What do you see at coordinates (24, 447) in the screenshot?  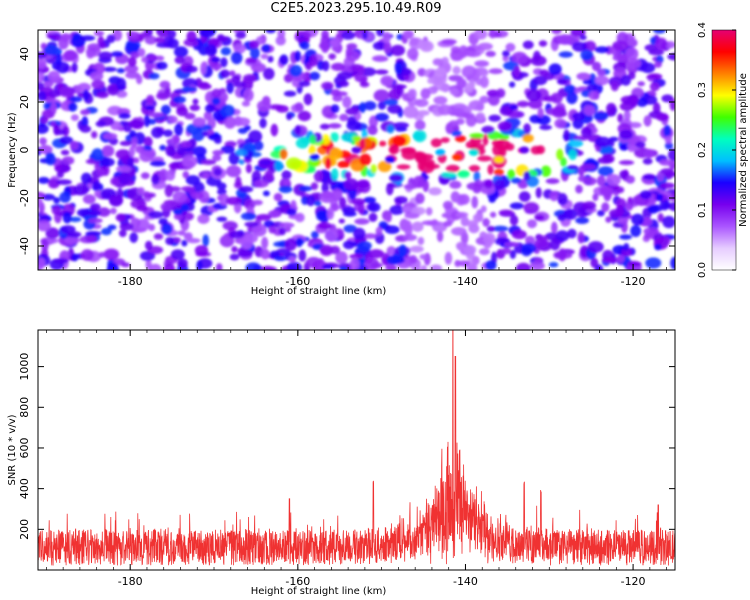 I see `line-ytick-label: 600` at bounding box center [24, 447].